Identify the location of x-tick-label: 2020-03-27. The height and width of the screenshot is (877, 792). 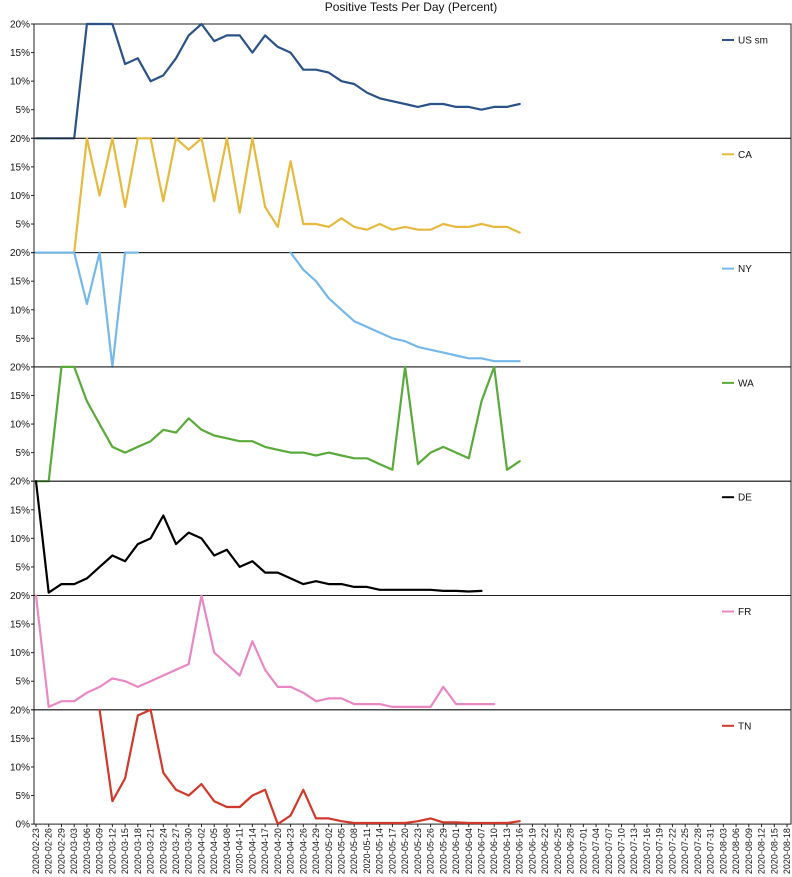
(176, 851).